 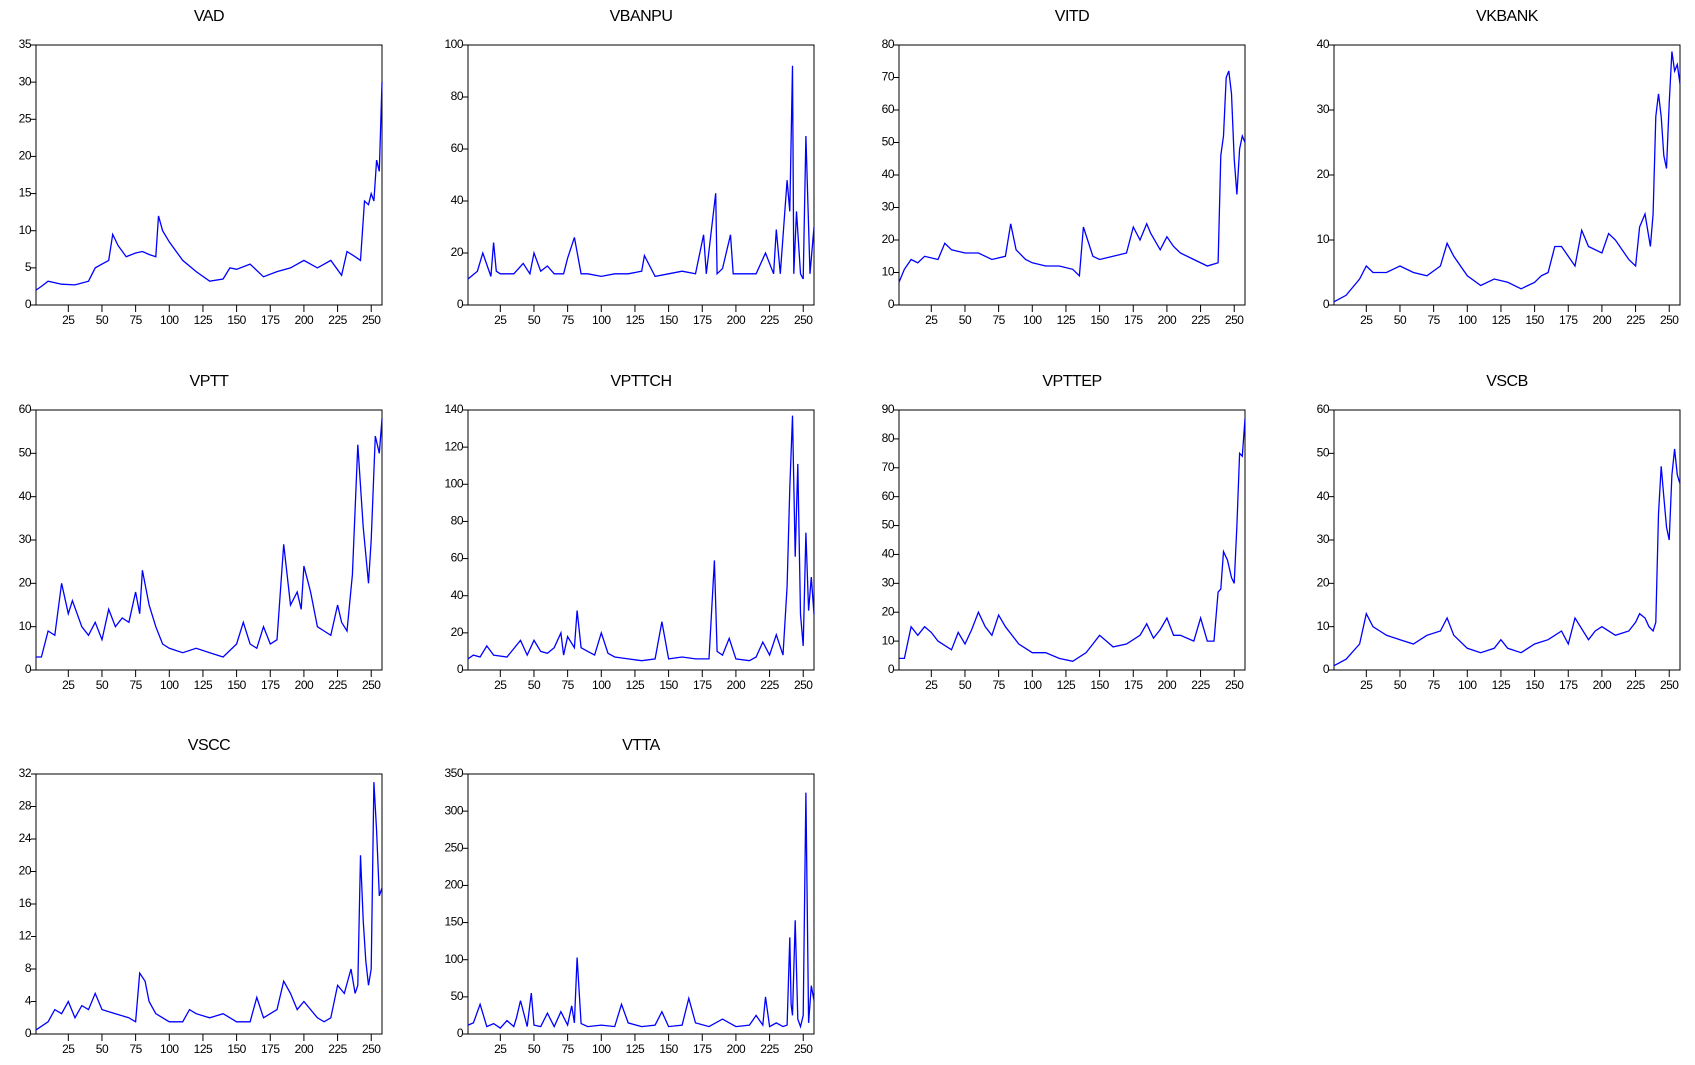 What do you see at coordinates (888, 409) in the screenshot?
I see `y-tick-label: 90` at bounding box center [888, 409].